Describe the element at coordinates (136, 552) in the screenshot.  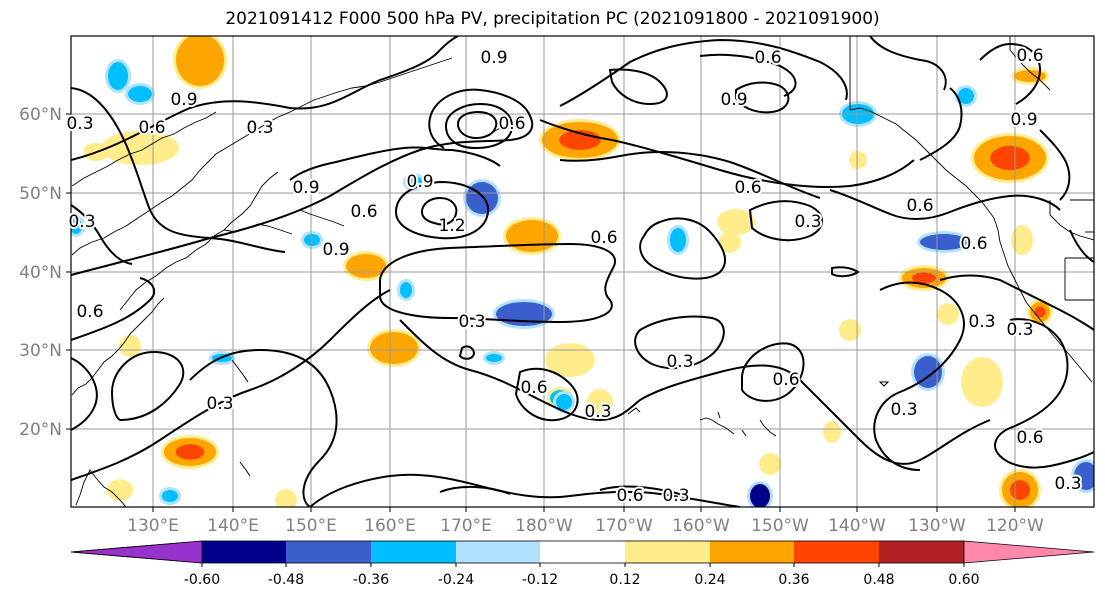
I see `colorbar-extend-low-fill` at that location.